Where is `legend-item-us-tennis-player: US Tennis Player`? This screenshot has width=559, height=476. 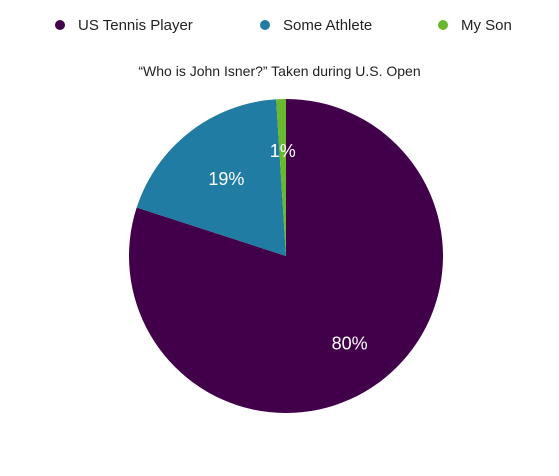 legend-item-us-tennis-player: US Tennis Player is located at coordinates (124, 25).